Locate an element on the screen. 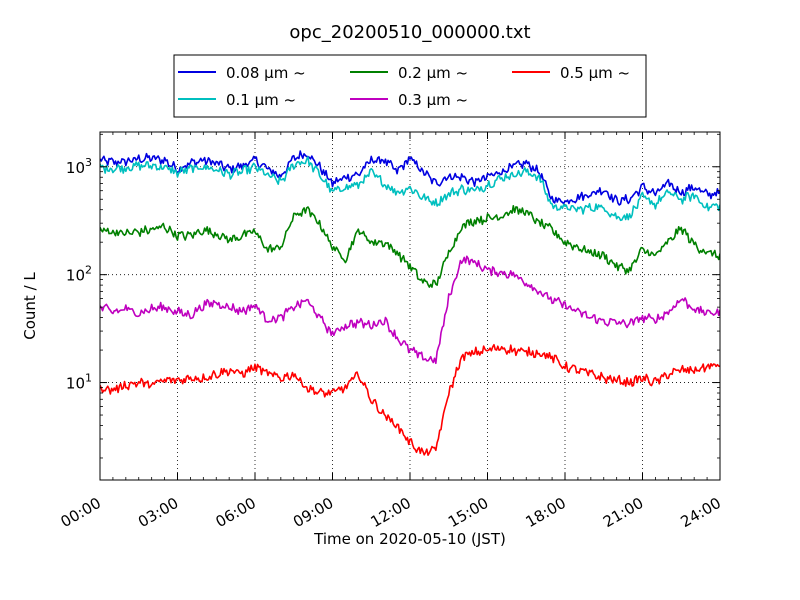 This screenshot has width=800, height=600. x-tick-label: 18:00 is located at coordinates (546, 512).